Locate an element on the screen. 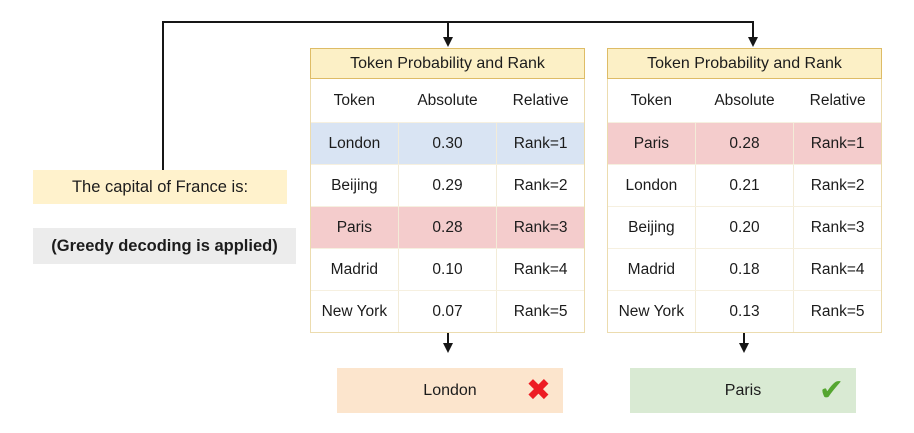 This screenshot has height=433, width=914. arrow-to-table2-stem is located at coordinates (753, 29).